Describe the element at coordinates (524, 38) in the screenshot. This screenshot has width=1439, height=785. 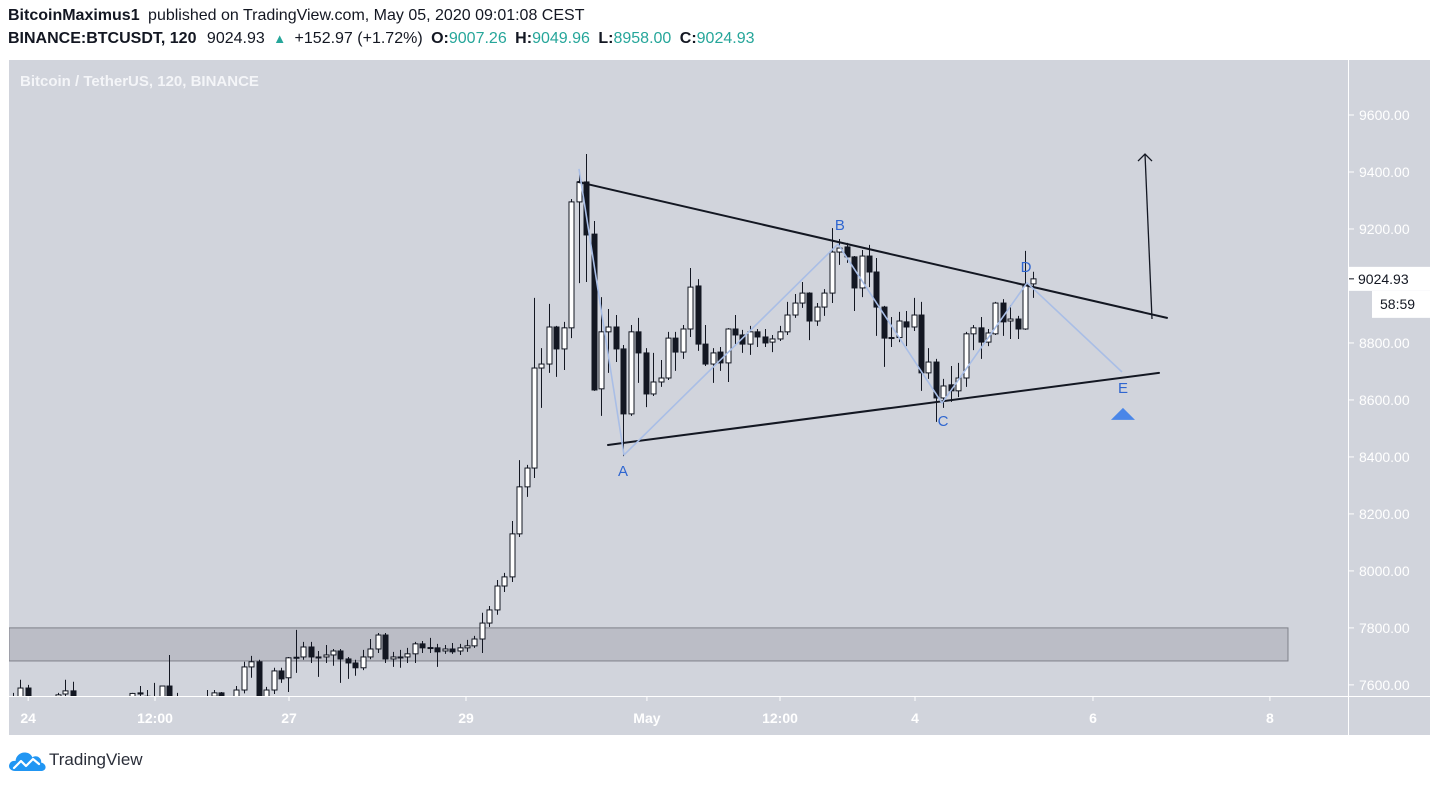
I see `high-label: H:` at that location.